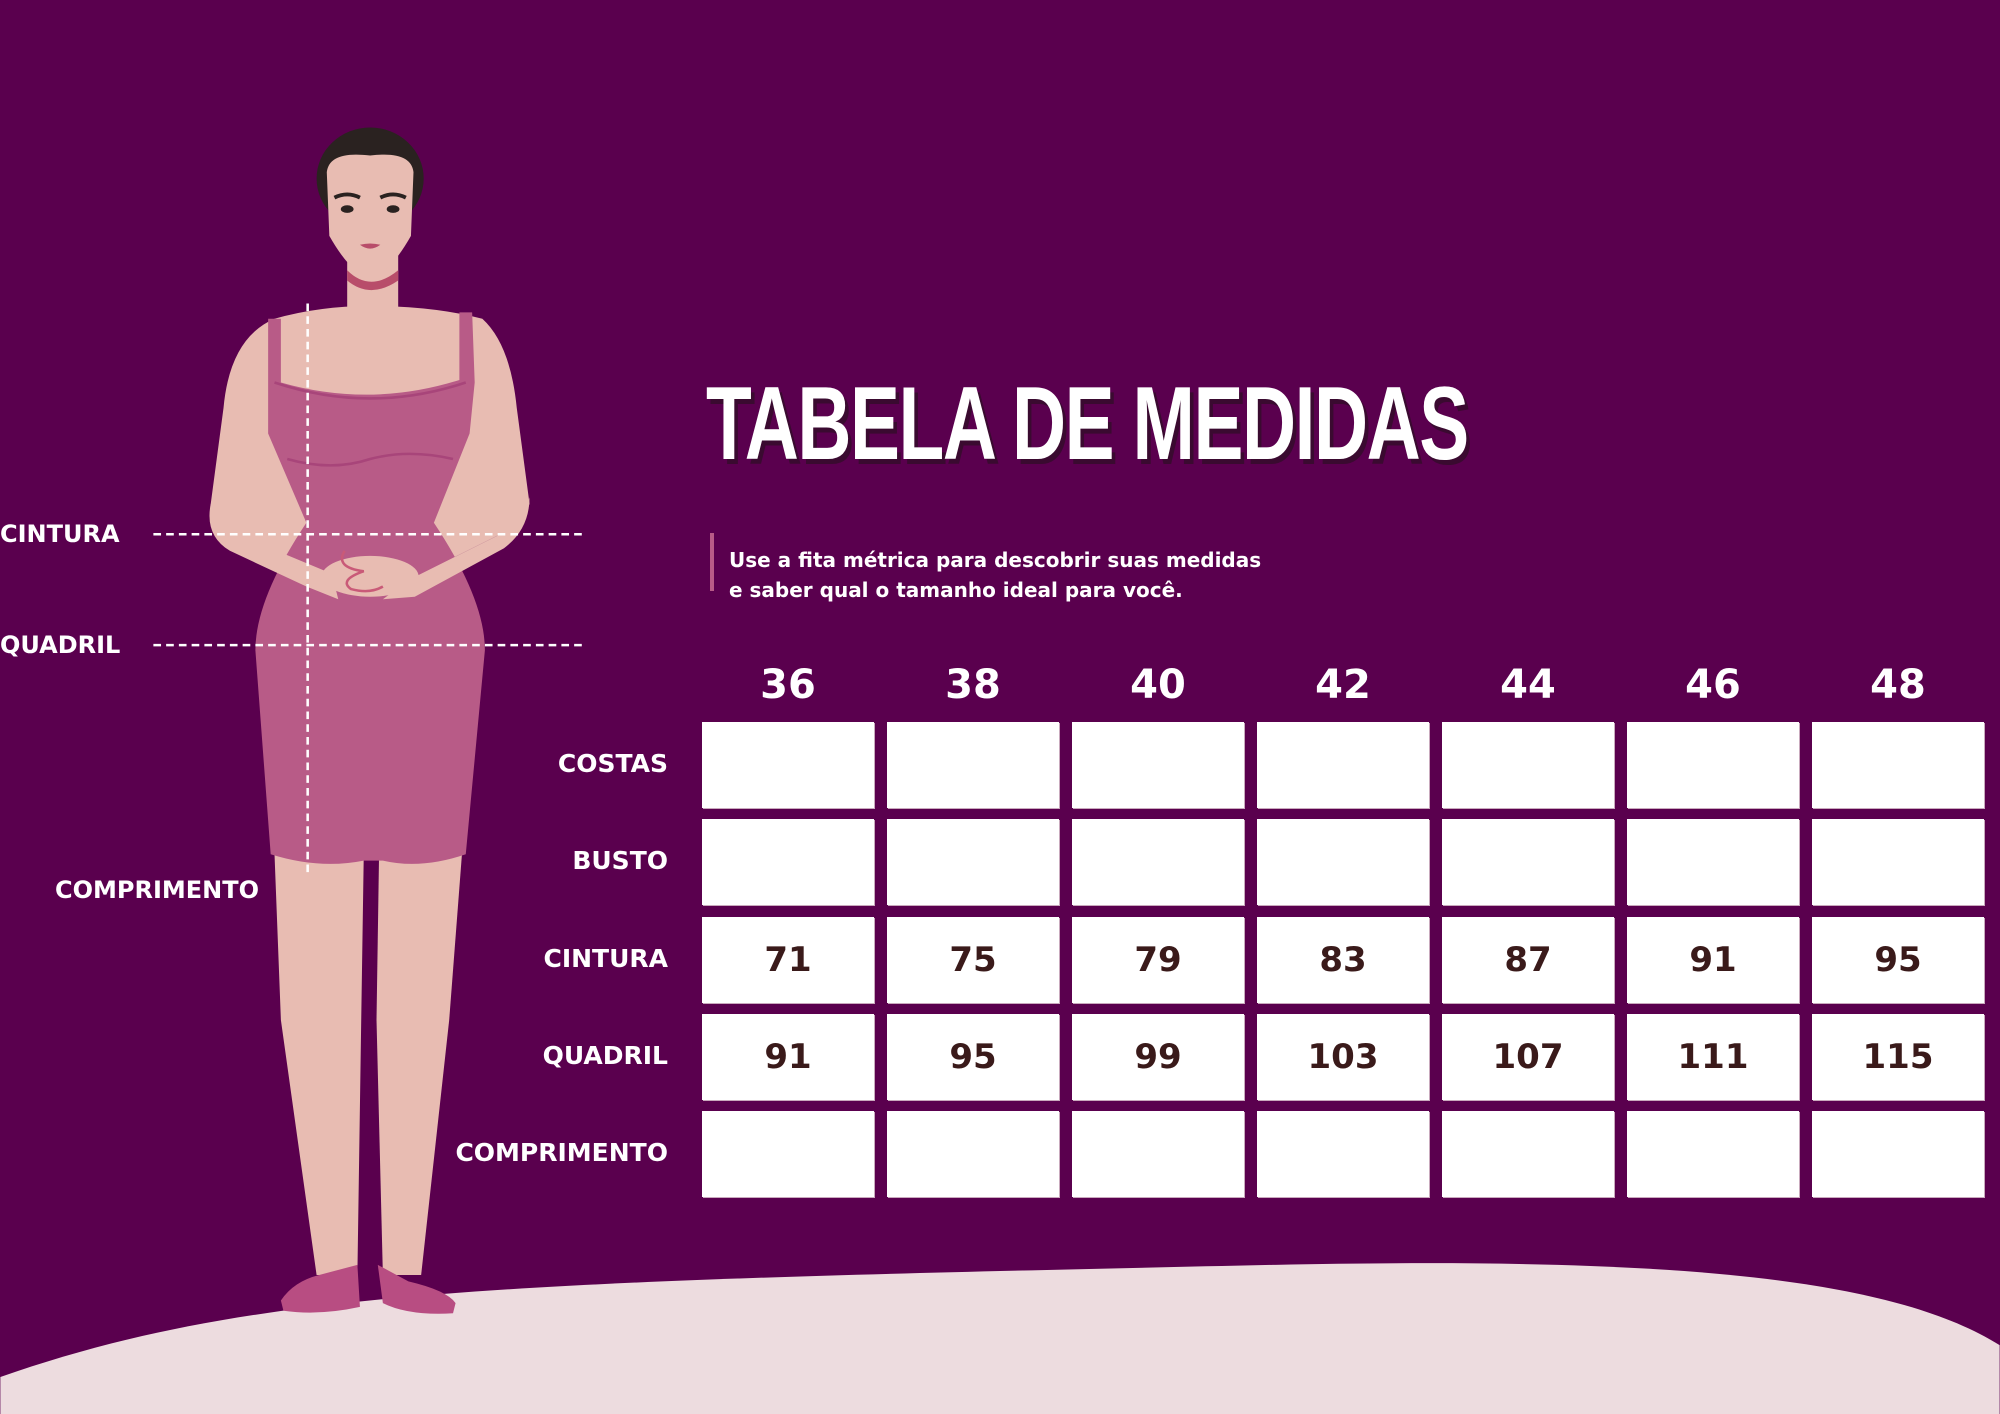 This screenshot has height=1414, width=2000. I want to click on table-cell: 99, so click(1158, 1056).